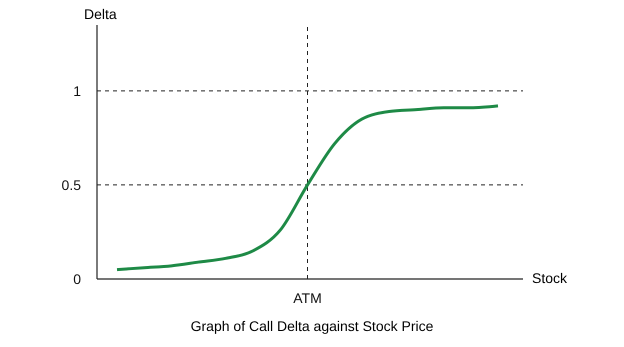 The height and width of the screenshot is (347, 624). I want to click on x-tick-label: ATM, so click(307, 298).